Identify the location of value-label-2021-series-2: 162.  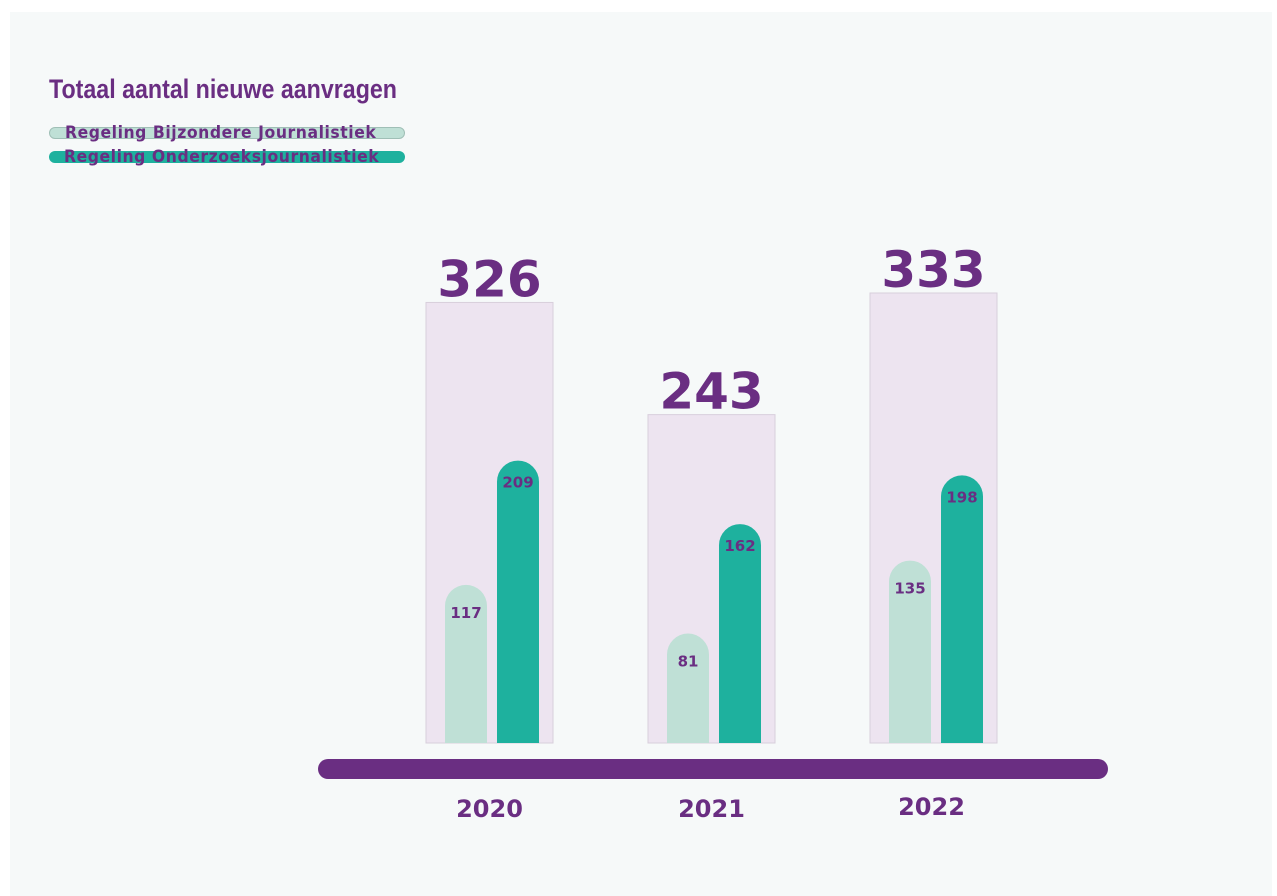
(739, 546).